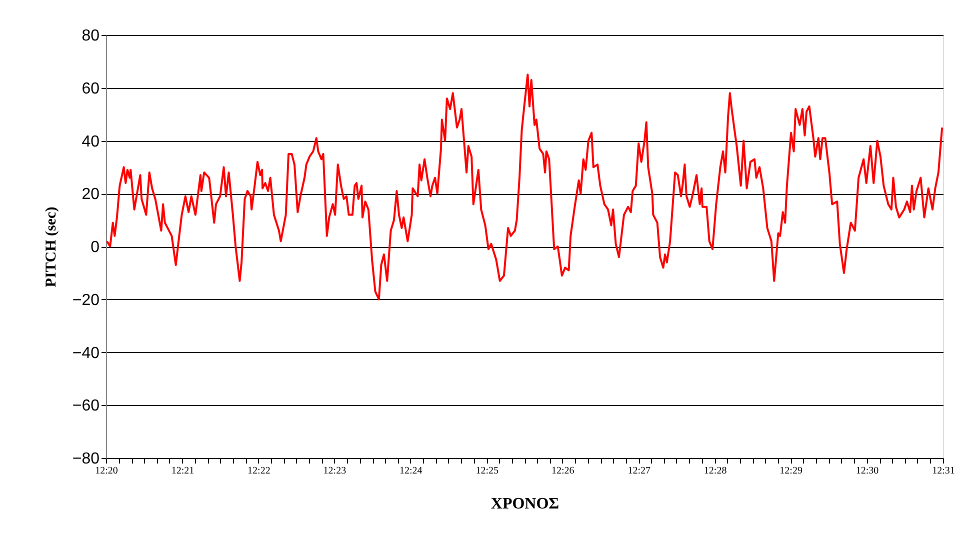 The image size is (959, 535). Describe the element at coordinates (106, 471) in the screenshot. I see `x-tick-label: 12:20` at that location.